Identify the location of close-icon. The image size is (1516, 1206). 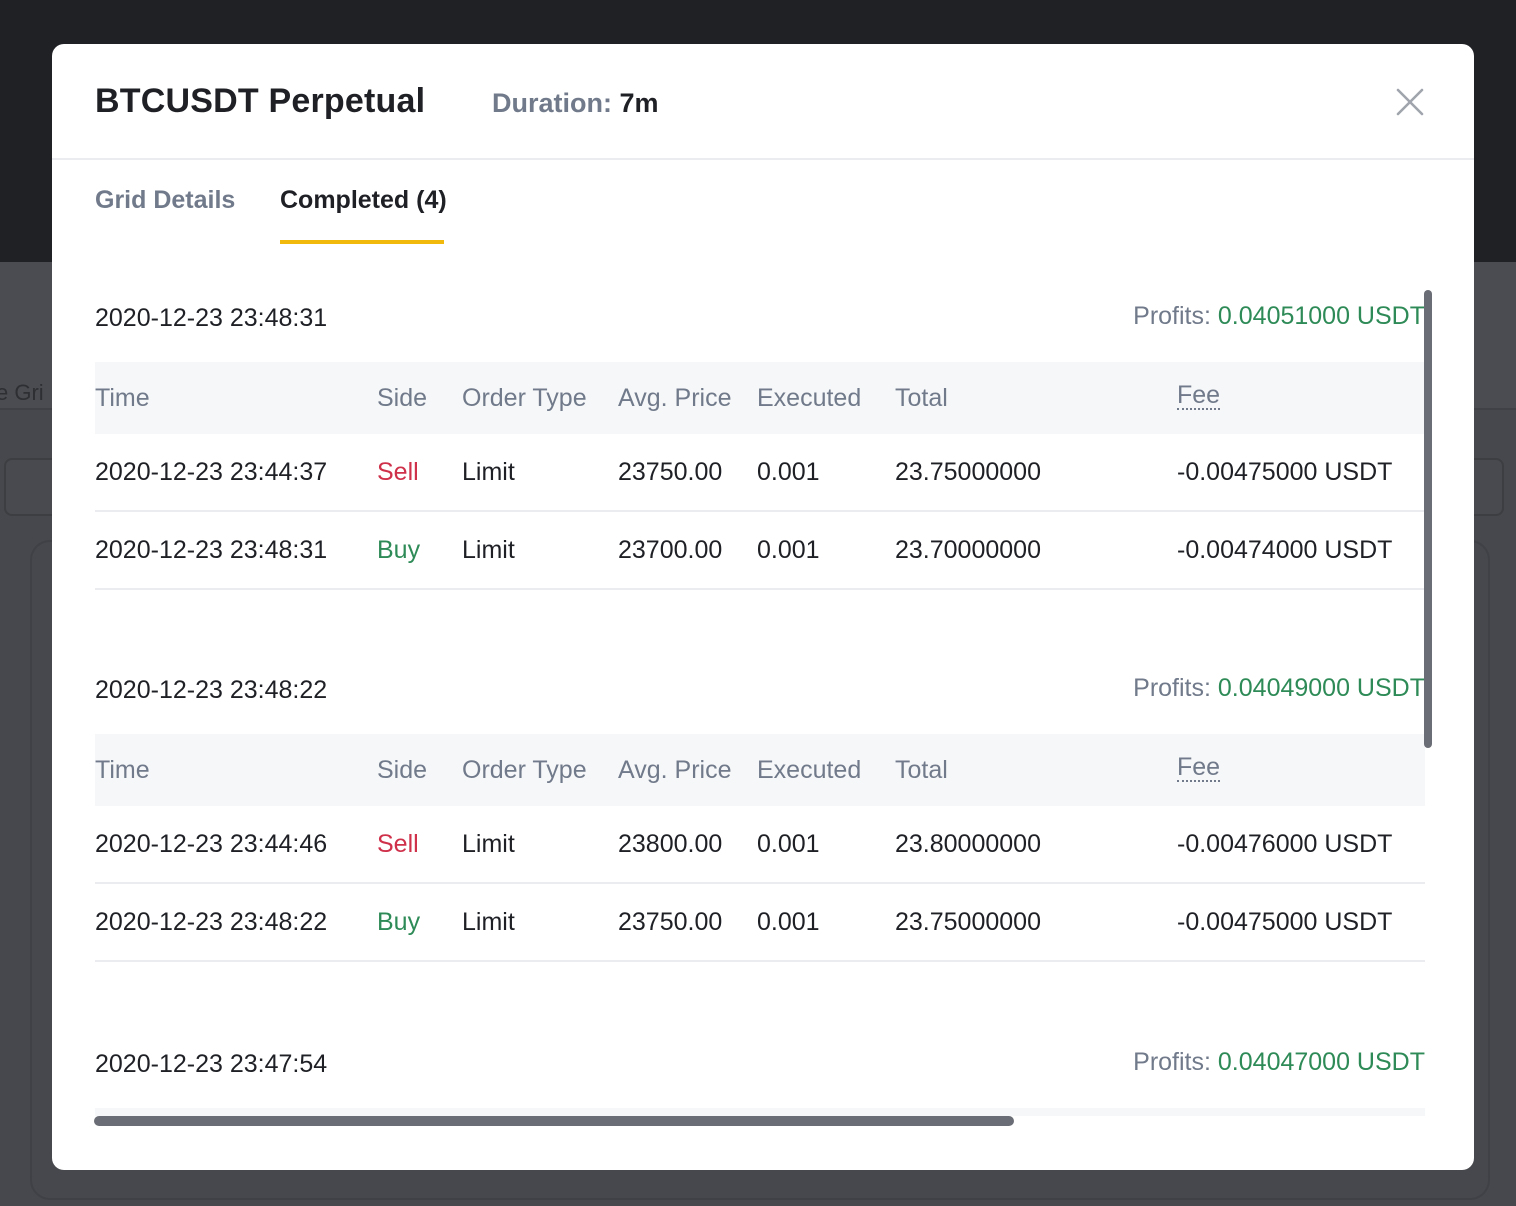
(1410, 102).